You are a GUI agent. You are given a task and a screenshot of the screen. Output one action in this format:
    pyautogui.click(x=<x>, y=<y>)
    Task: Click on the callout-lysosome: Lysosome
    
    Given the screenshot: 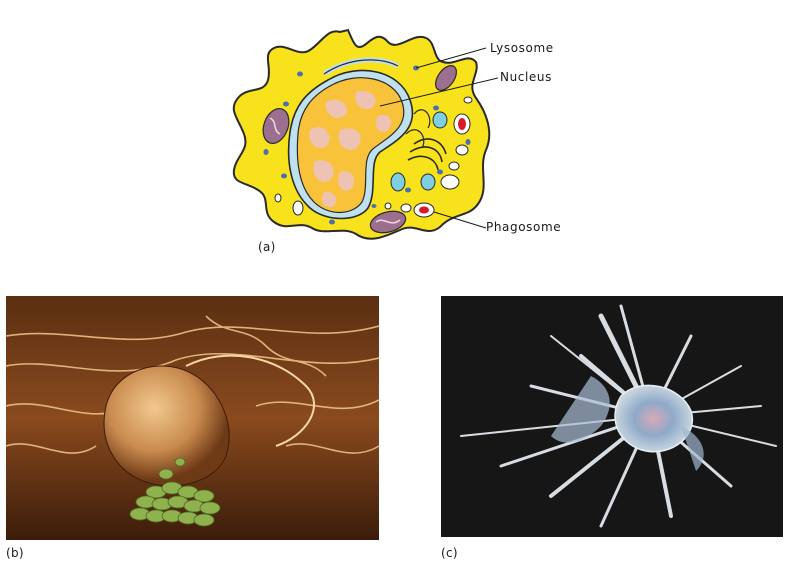 What is the action you would take?
    pyautogui.click(x=522, y=48)
    